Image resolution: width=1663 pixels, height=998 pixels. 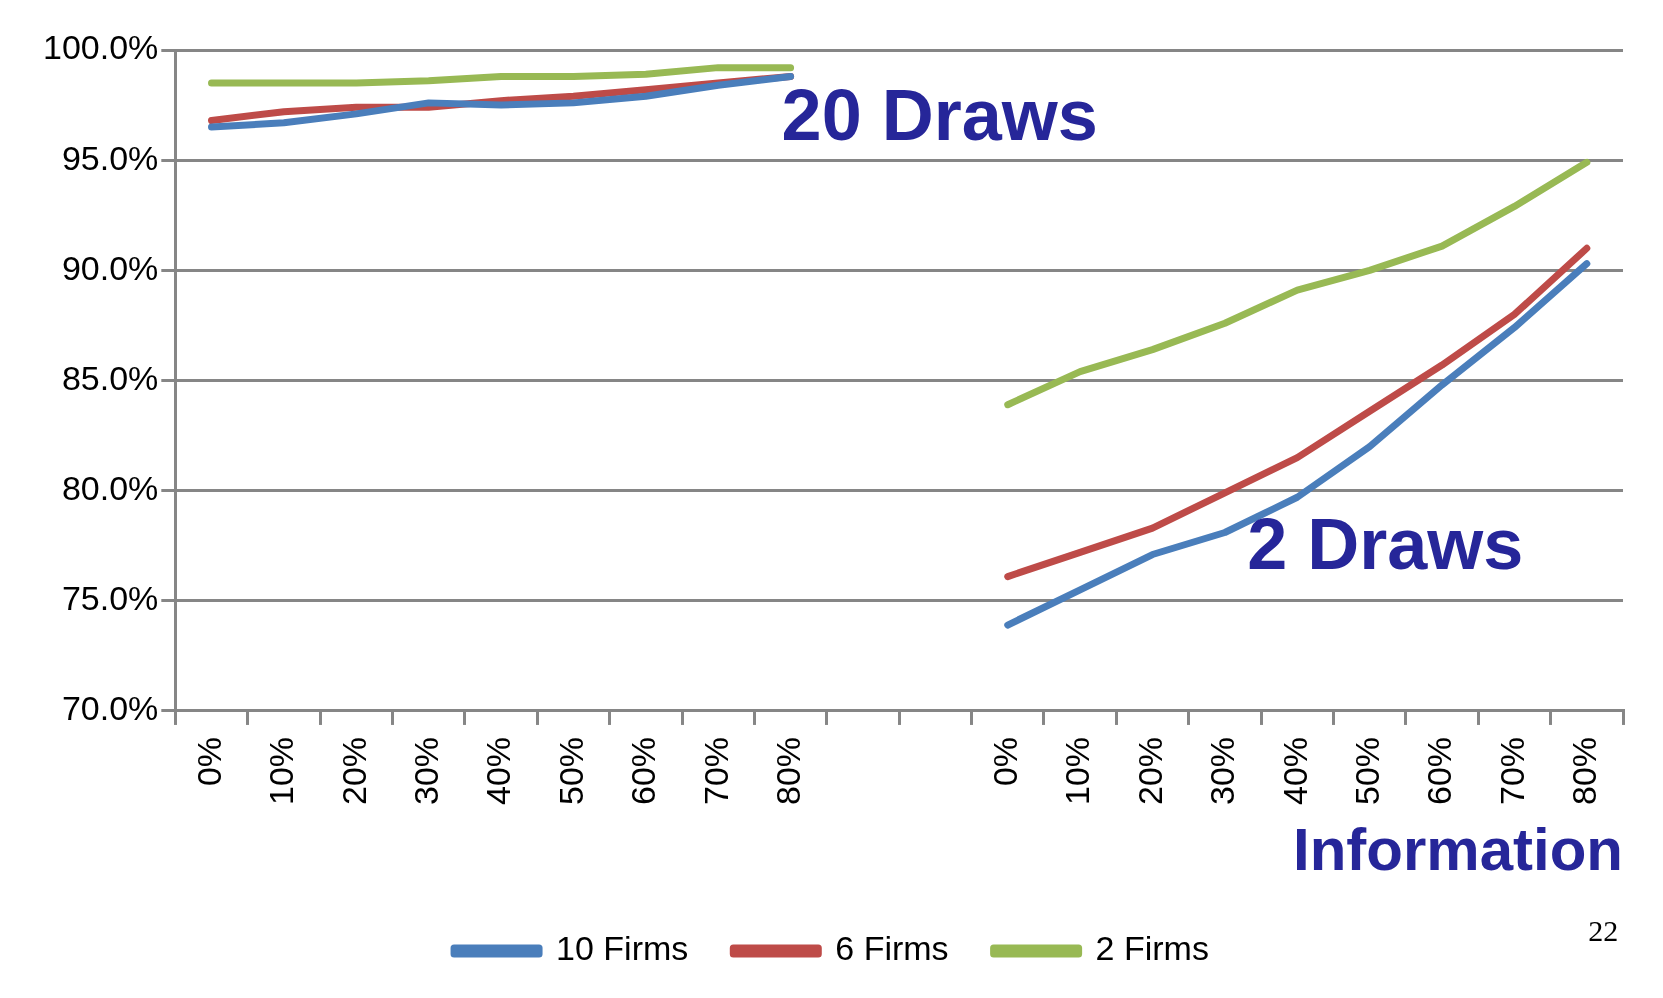 I want to click on y-tick-label: 100.0%, so click(x=100, y=47).